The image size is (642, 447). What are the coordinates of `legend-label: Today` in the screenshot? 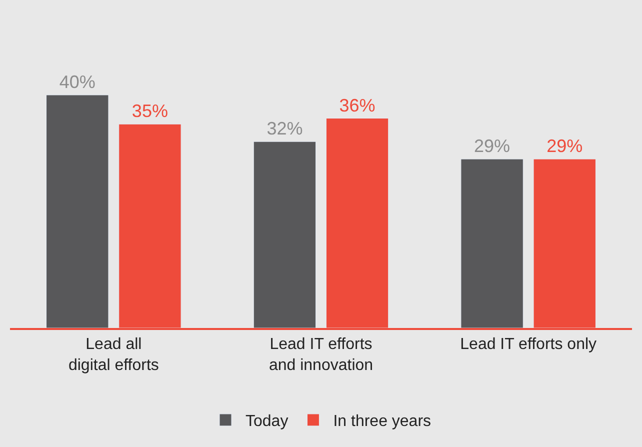 It's located at (267, 421).